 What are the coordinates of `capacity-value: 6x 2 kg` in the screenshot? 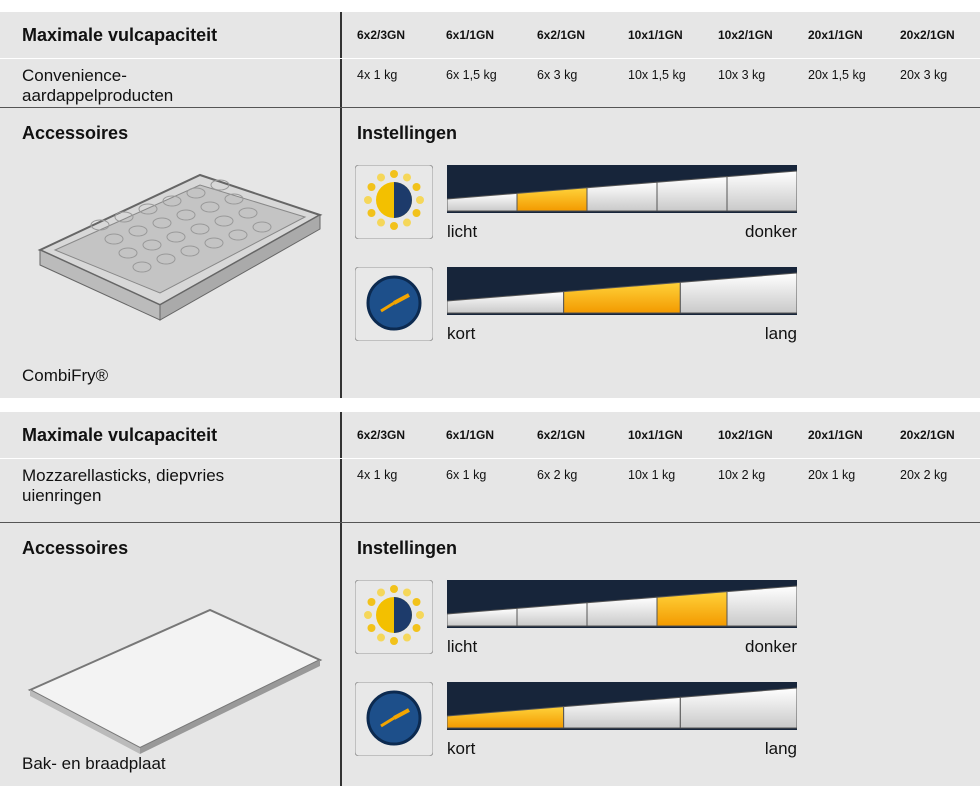 It's located at (557, 475).